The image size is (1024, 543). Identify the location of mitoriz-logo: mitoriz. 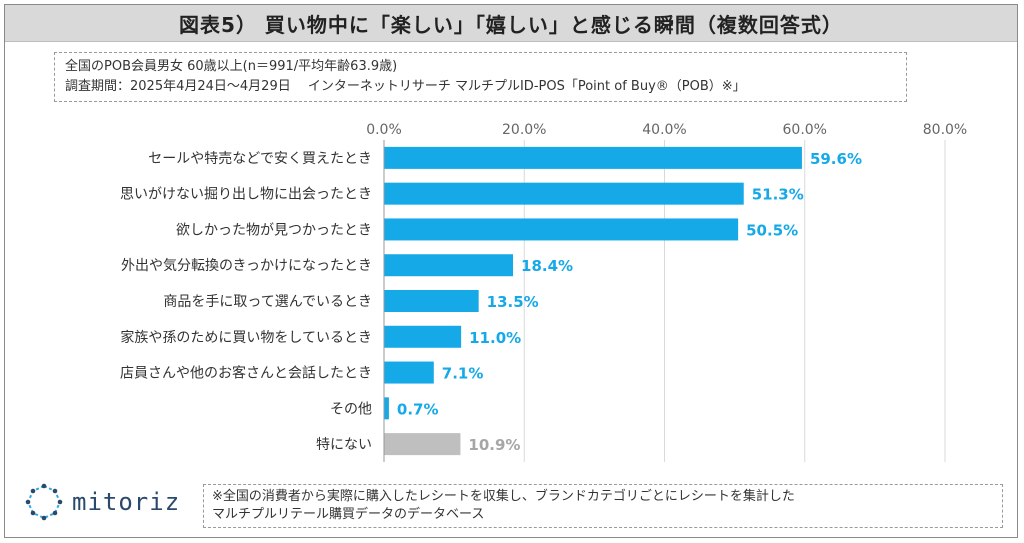
(102, 502).